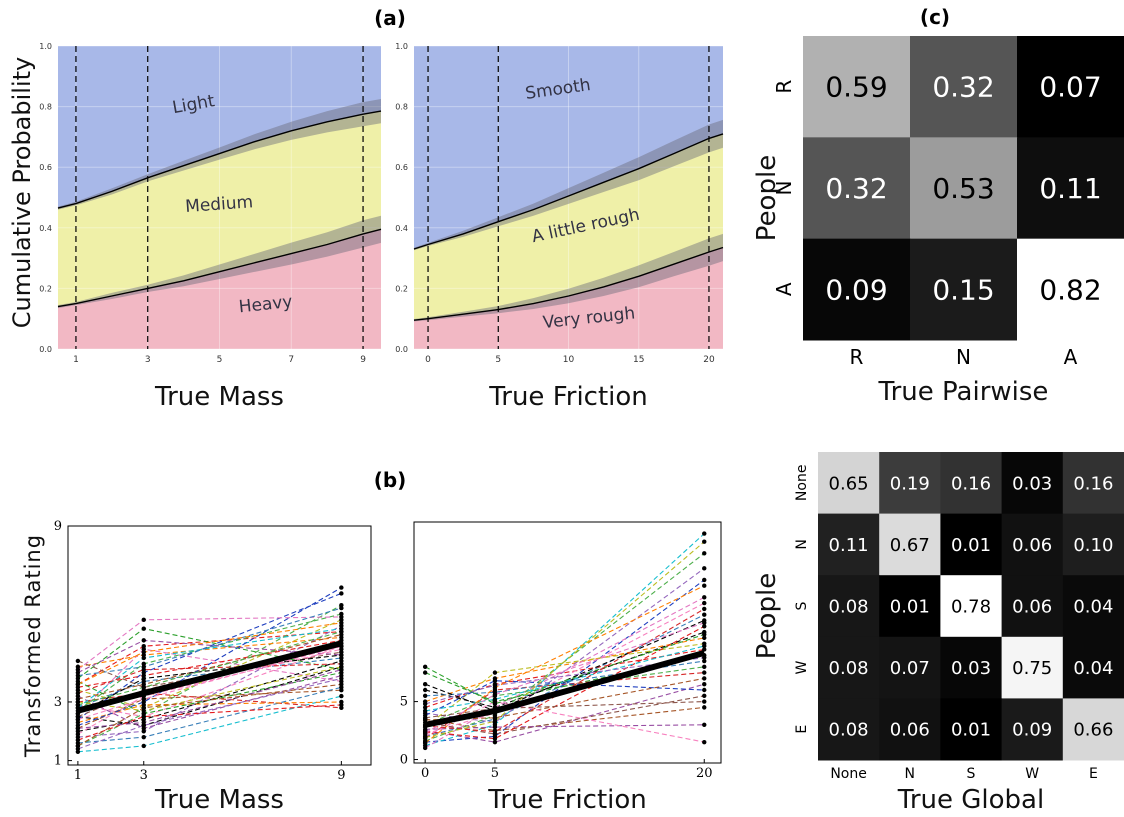 The height and width of the screenshot is (817, 1124). Describe the element at coordinates (848, 774) in the screenshot. I see `col-label: None` at that location.